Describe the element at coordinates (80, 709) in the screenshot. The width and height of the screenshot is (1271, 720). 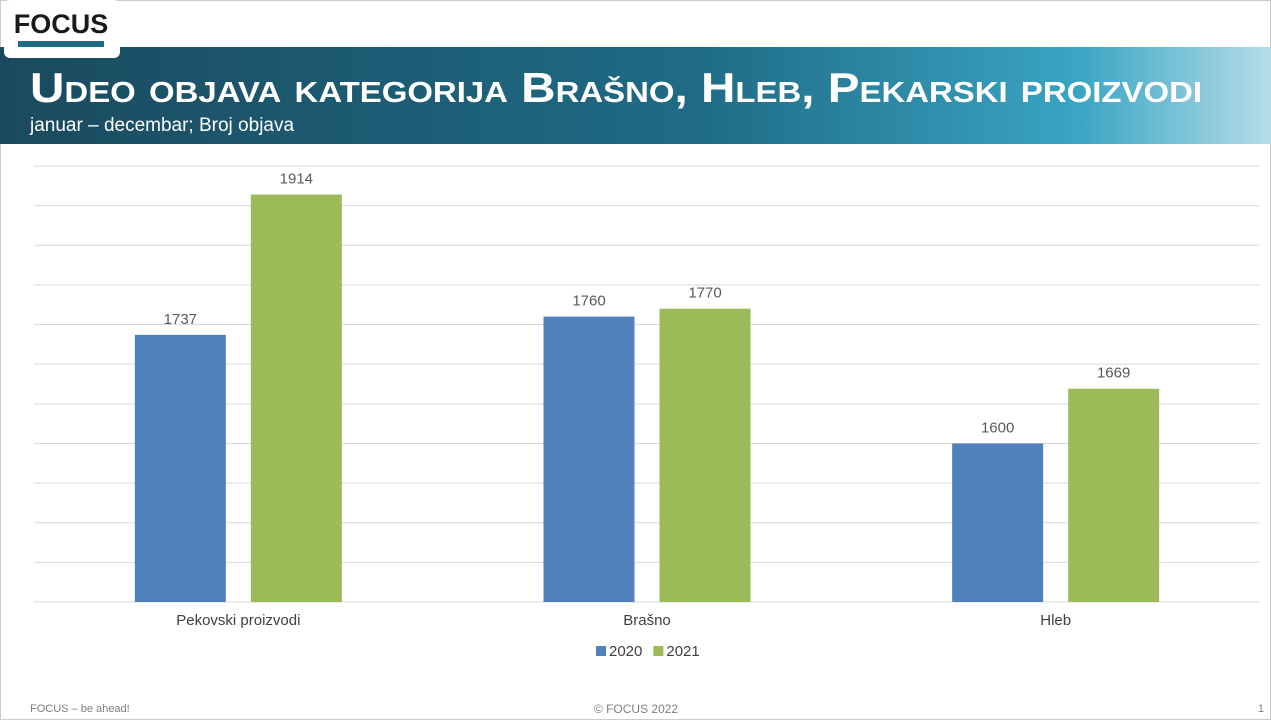
I see `footer-left: FOCUS – be ahead!` at that location.